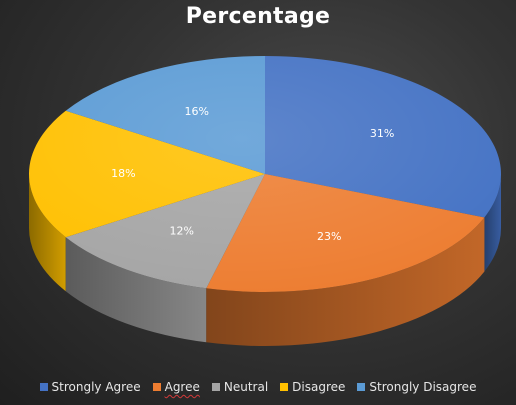  What do you see at coordinates (96, 387) in the screenshot?
I see `legend-label-strongly-agree: Strongly Agree` at bounding box center [96, 387].